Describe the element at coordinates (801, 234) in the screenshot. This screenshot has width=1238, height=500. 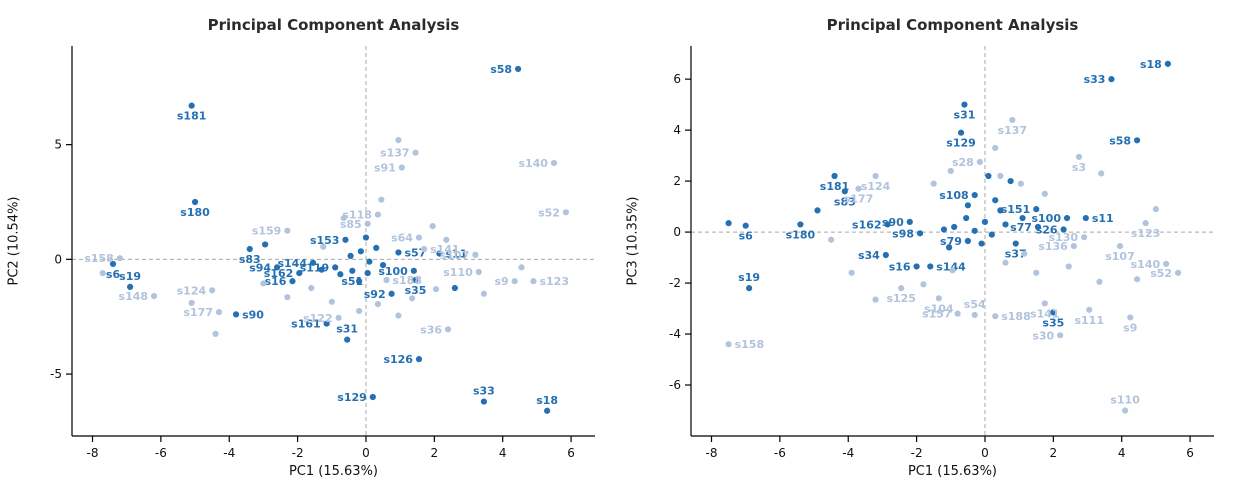
I see `point-label: s180` at that location.